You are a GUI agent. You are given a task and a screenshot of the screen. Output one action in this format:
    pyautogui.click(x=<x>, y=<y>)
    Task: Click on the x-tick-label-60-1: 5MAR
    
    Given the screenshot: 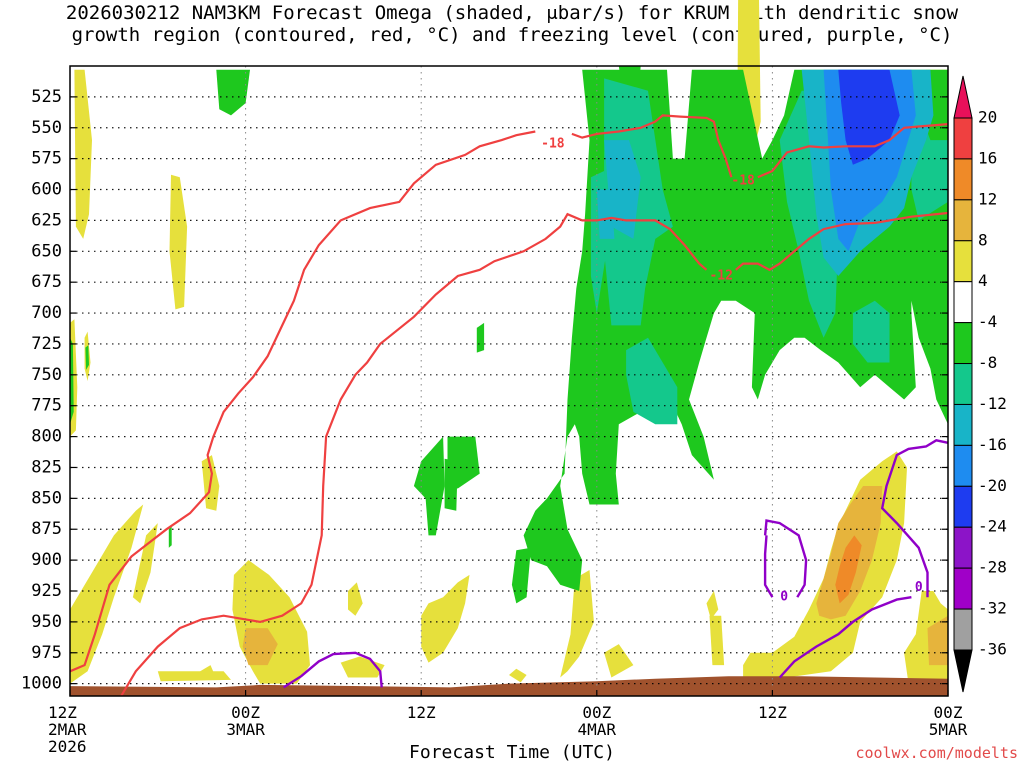 What is the action you would take?
    pyautogui.click(x=948, y=729)
    